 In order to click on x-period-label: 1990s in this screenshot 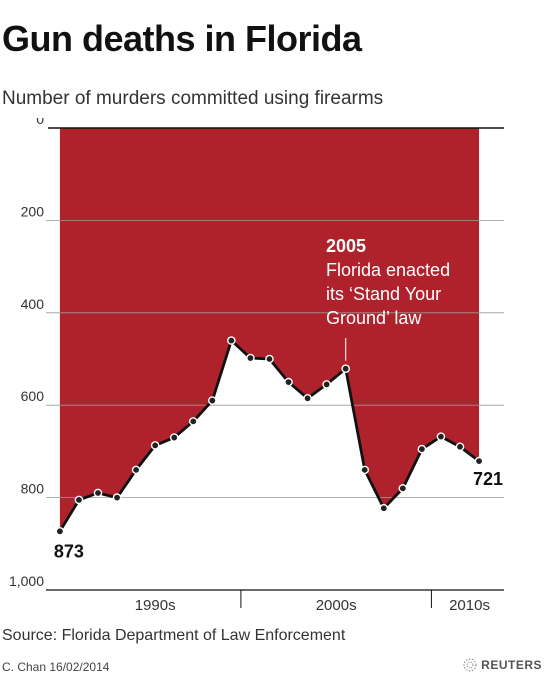, I will do `click(155, 605)`.